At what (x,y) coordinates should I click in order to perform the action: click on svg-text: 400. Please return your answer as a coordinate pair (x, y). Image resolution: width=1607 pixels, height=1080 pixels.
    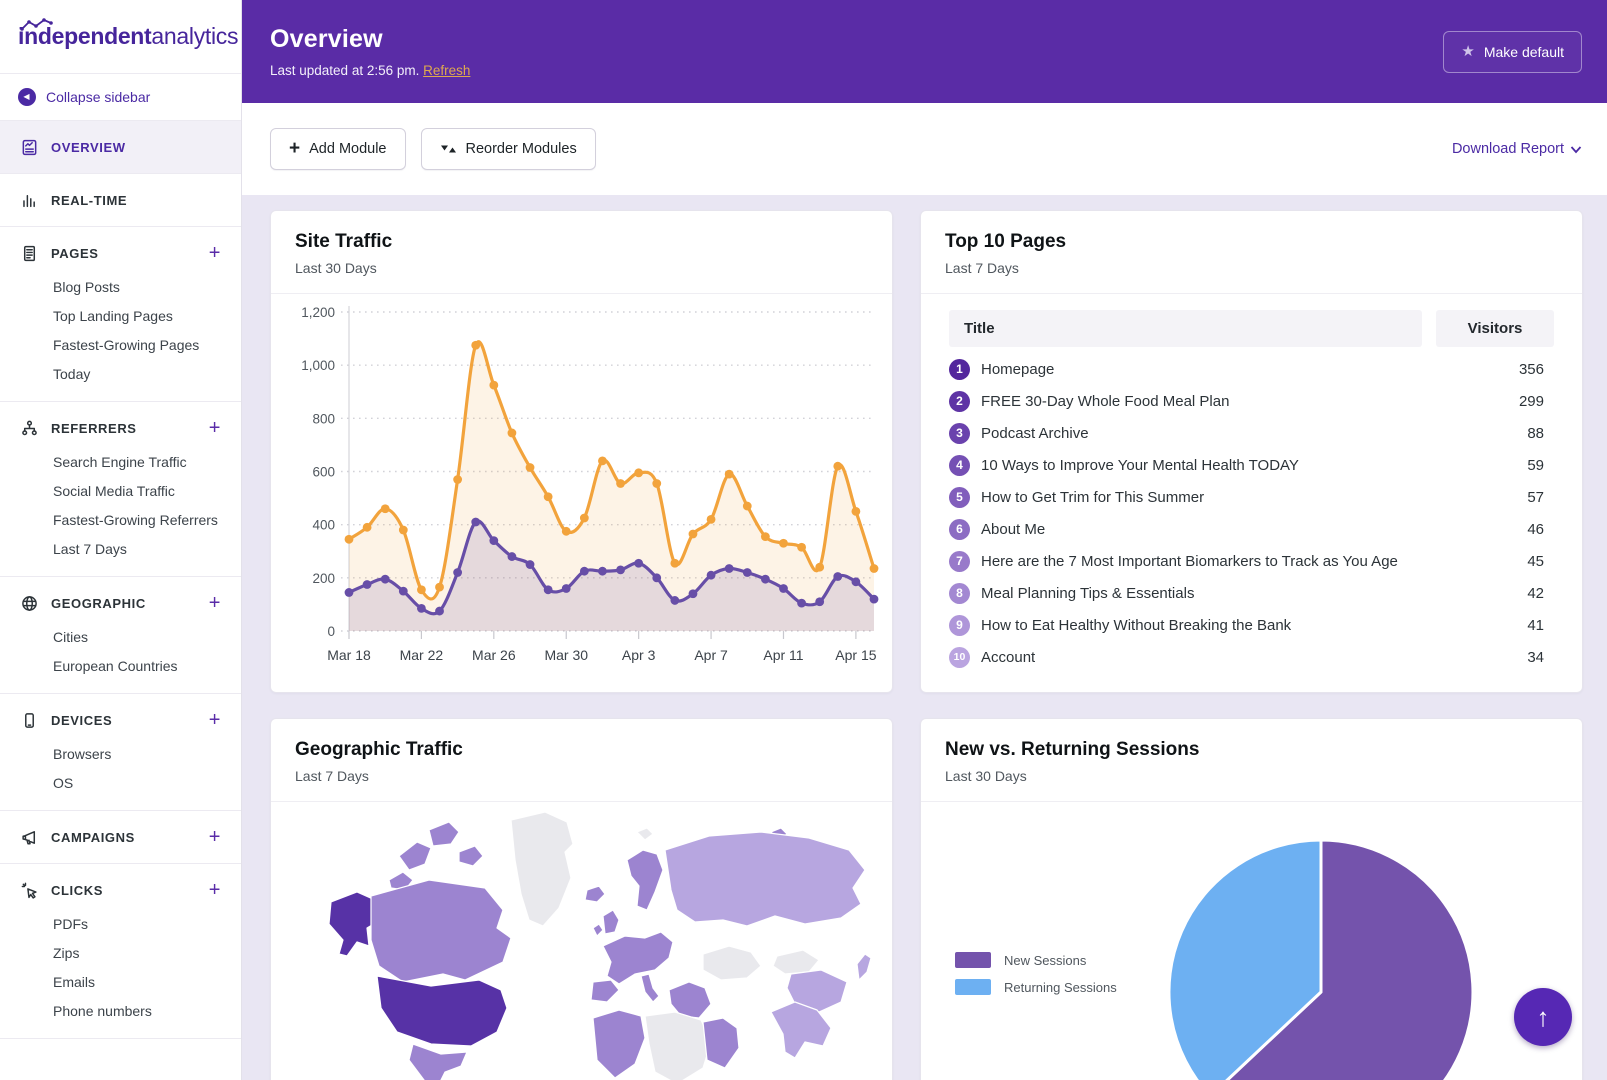
    Looking at the image, I should click on (323, 525).